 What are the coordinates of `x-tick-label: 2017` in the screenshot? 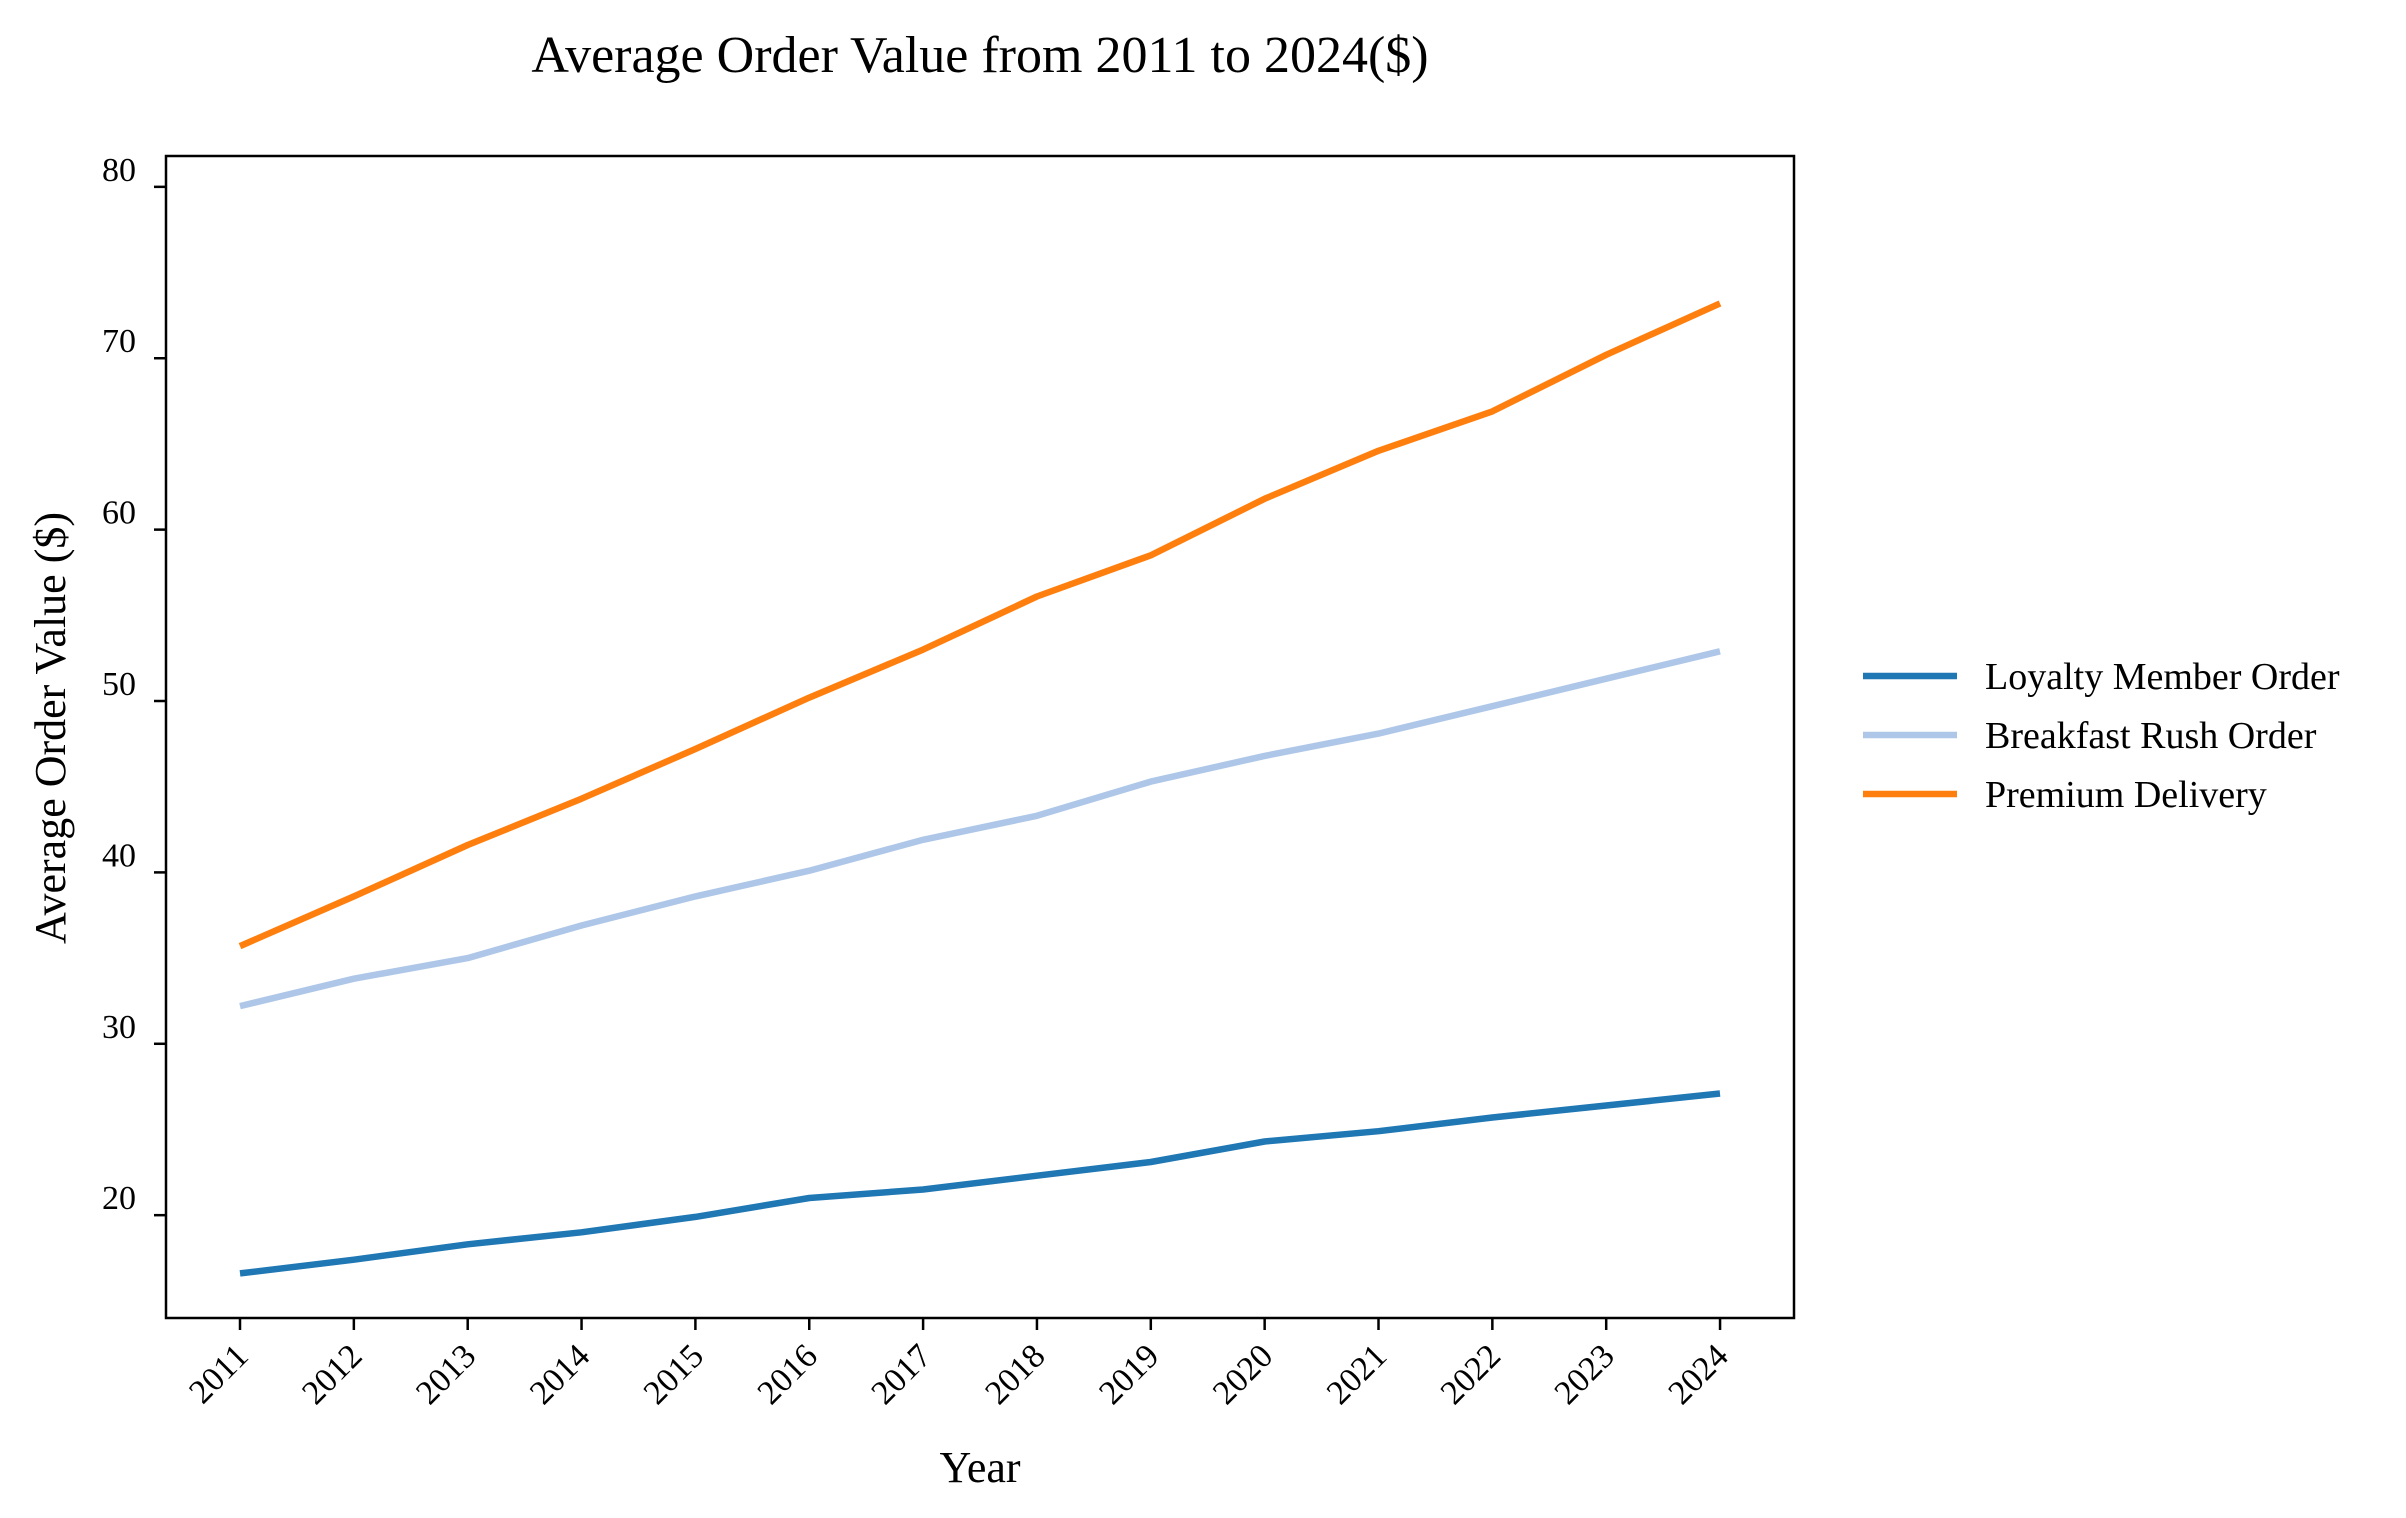 It's located at (902, 1374).